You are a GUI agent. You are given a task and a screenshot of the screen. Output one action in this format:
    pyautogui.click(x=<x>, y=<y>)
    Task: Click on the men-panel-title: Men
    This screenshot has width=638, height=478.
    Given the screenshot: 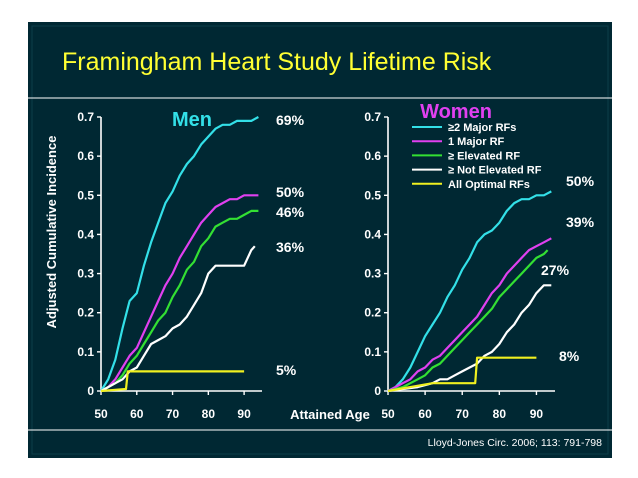 What is the action you would take?
    pyautogui.click(x=192, y=120)
    